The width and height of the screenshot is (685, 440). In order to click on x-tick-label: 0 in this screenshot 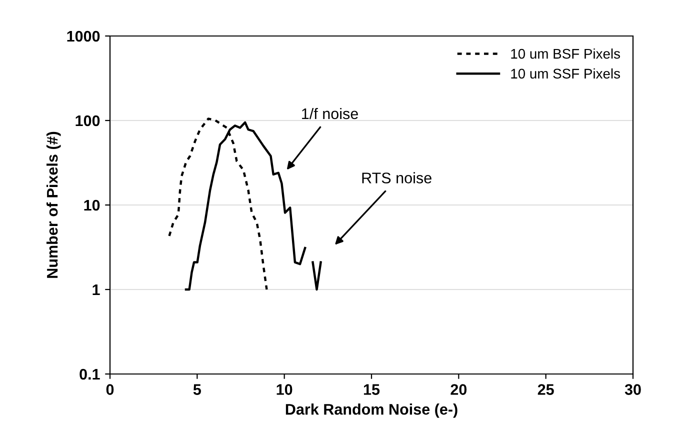, I will do `click(110, 389)`.